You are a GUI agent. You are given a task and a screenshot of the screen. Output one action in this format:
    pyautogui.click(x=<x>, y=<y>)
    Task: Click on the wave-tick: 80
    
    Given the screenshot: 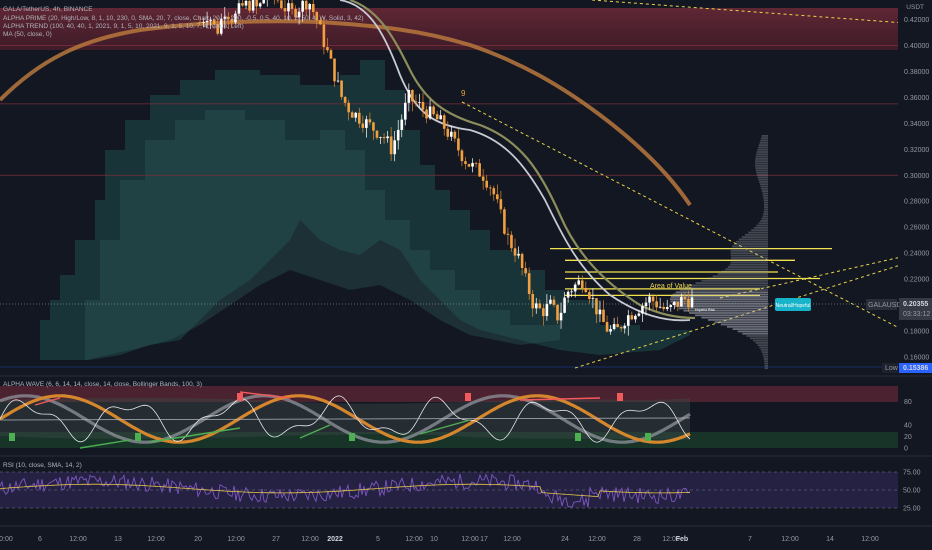 What is the action you would take?
    pyautogui.click(x=908, y=402)
    